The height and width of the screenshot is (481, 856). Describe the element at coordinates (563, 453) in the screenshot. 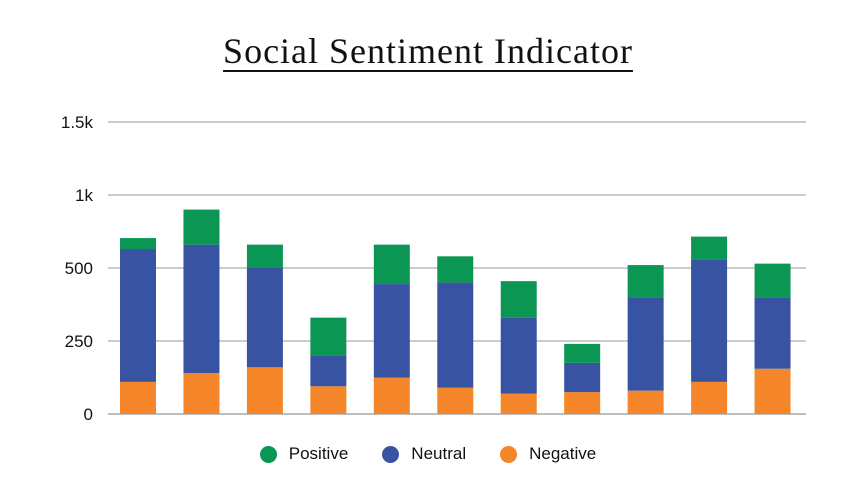

I see `legend-label: Negative` at that location.